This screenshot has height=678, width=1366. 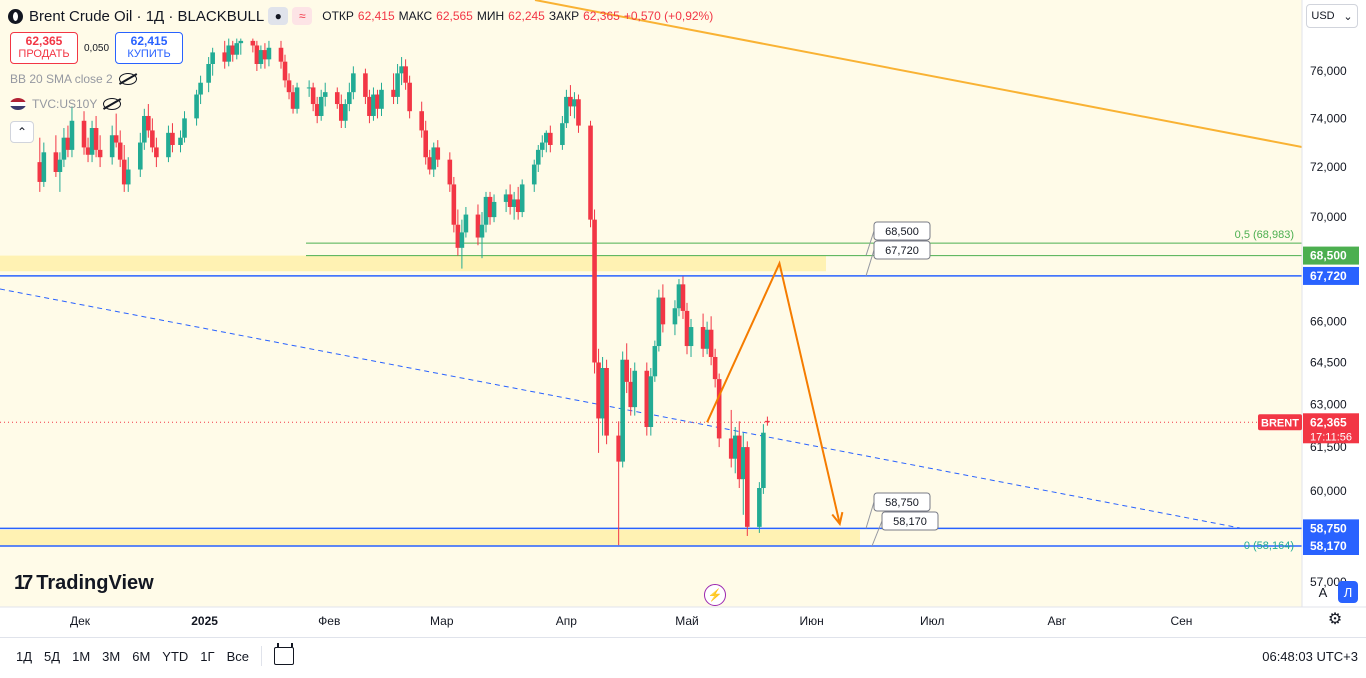 What do you see at coordinates (141, 656) in the screenshot?
I see `timeframe-6m: 6М` at bounding box center [141, 656].